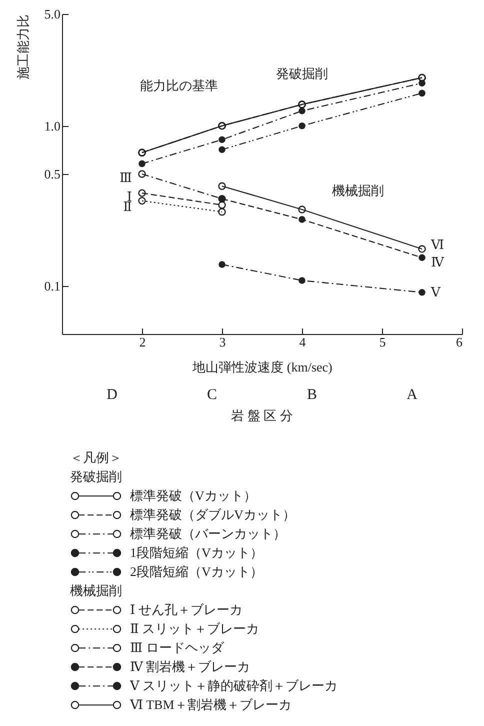 The height and width of the screenshot is (726, 484). Describe the element at coordinates (112, 395) in the screenshot. I see `text: D` at that location.